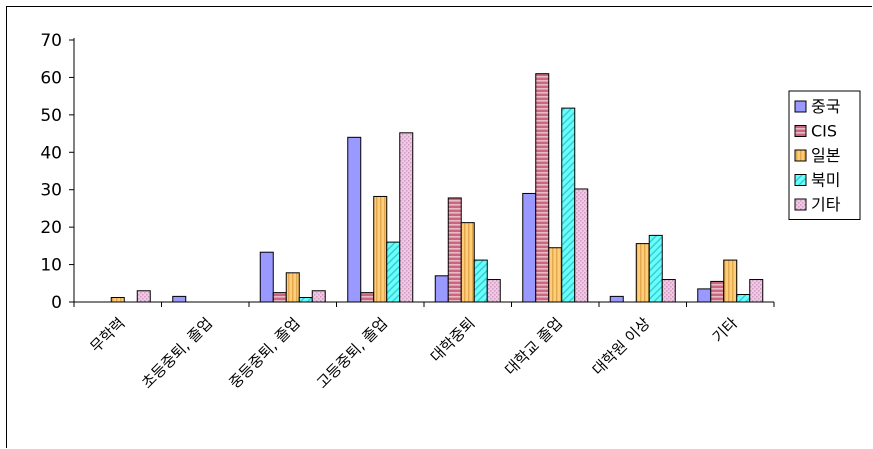 This screenshot has width=873, height=449. What do you see at coordinates (51, 191) in the screenshot?
I see `y-tick-label: 30` at bounding box center [51, 191].